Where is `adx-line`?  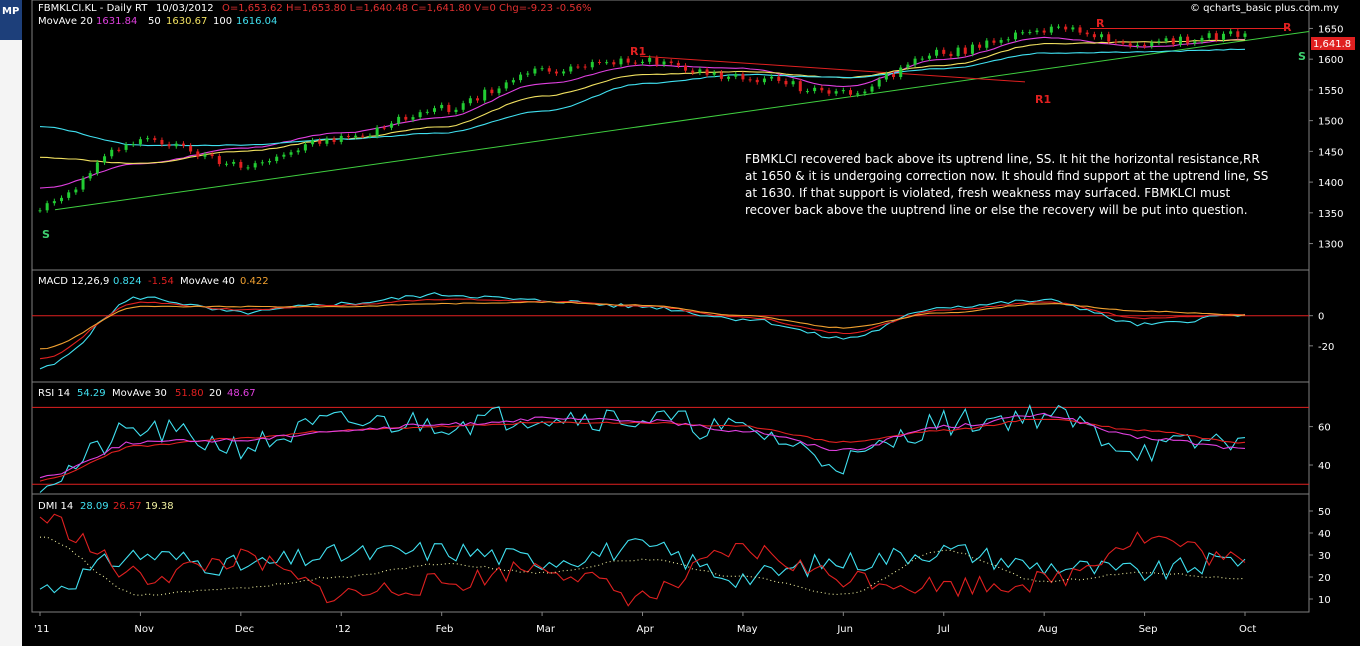 adx-line is located at coordinates (643, 566).